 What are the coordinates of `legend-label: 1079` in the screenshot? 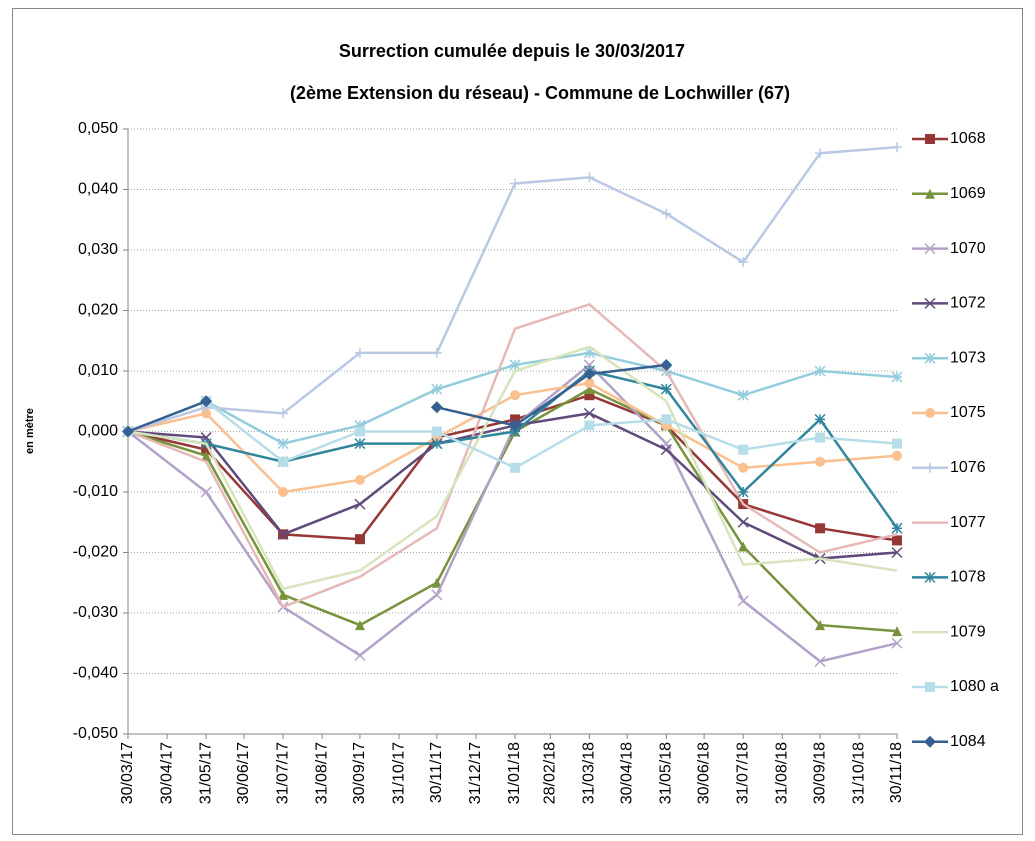 It's located at (968, 631).